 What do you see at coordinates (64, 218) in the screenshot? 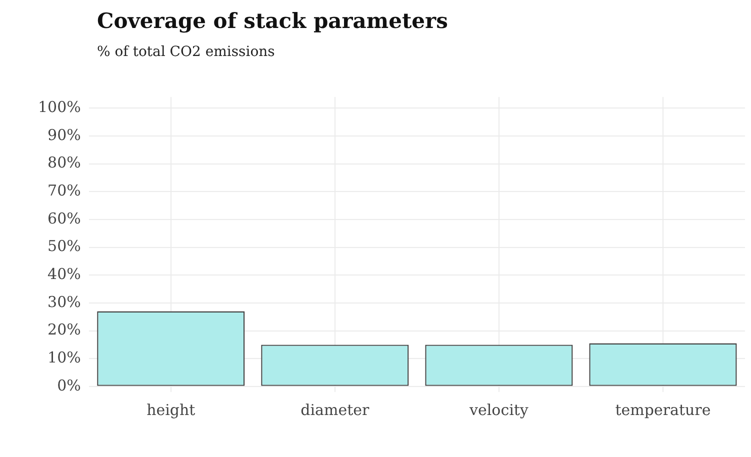
I see `y-tick-label: 60%` at bounding box center [64, 218].